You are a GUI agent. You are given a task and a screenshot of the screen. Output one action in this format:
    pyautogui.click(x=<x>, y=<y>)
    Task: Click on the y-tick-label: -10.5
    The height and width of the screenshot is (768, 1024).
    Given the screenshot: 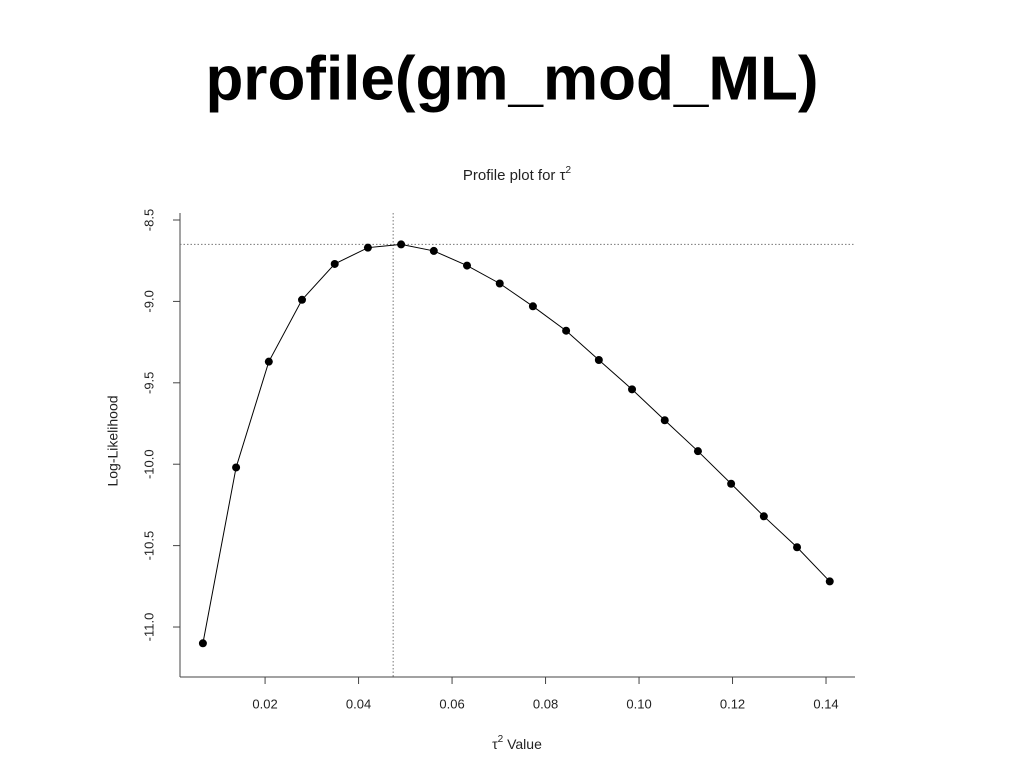 What is the action you would take?
    pyautogui.click(x=148, y=546)
    